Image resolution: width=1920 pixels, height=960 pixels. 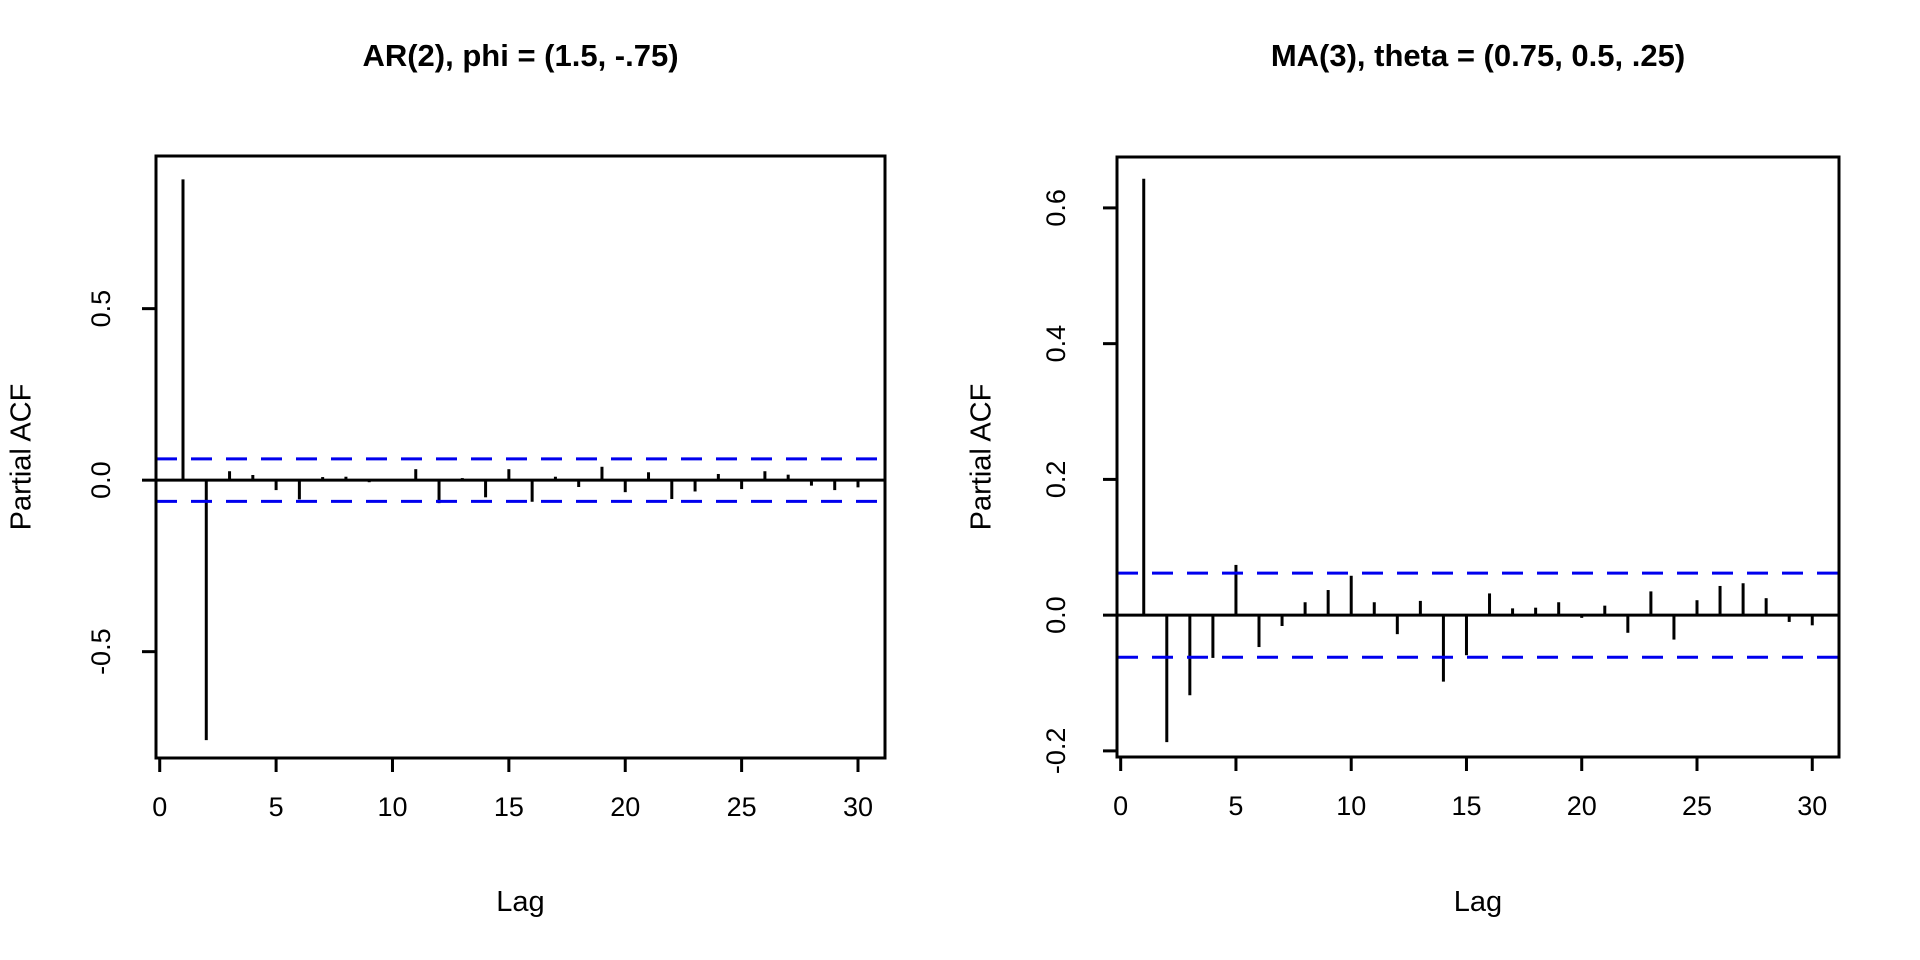 What do you see at coordinates (520, 902) in the screenshot?
I see `x-axis-label-ar2: Lag` at bounding box center [520, 902].